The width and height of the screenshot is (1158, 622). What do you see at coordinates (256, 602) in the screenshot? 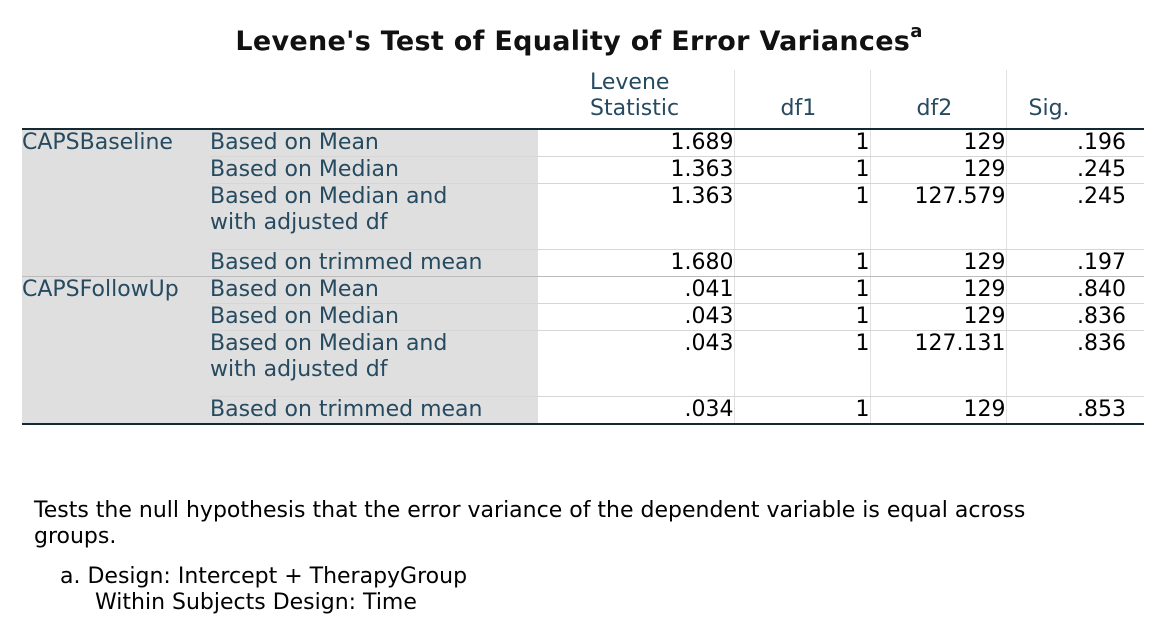
I see `footnote-a-line2: Within Subjects Design: Time` at bounding box center [256, 602].